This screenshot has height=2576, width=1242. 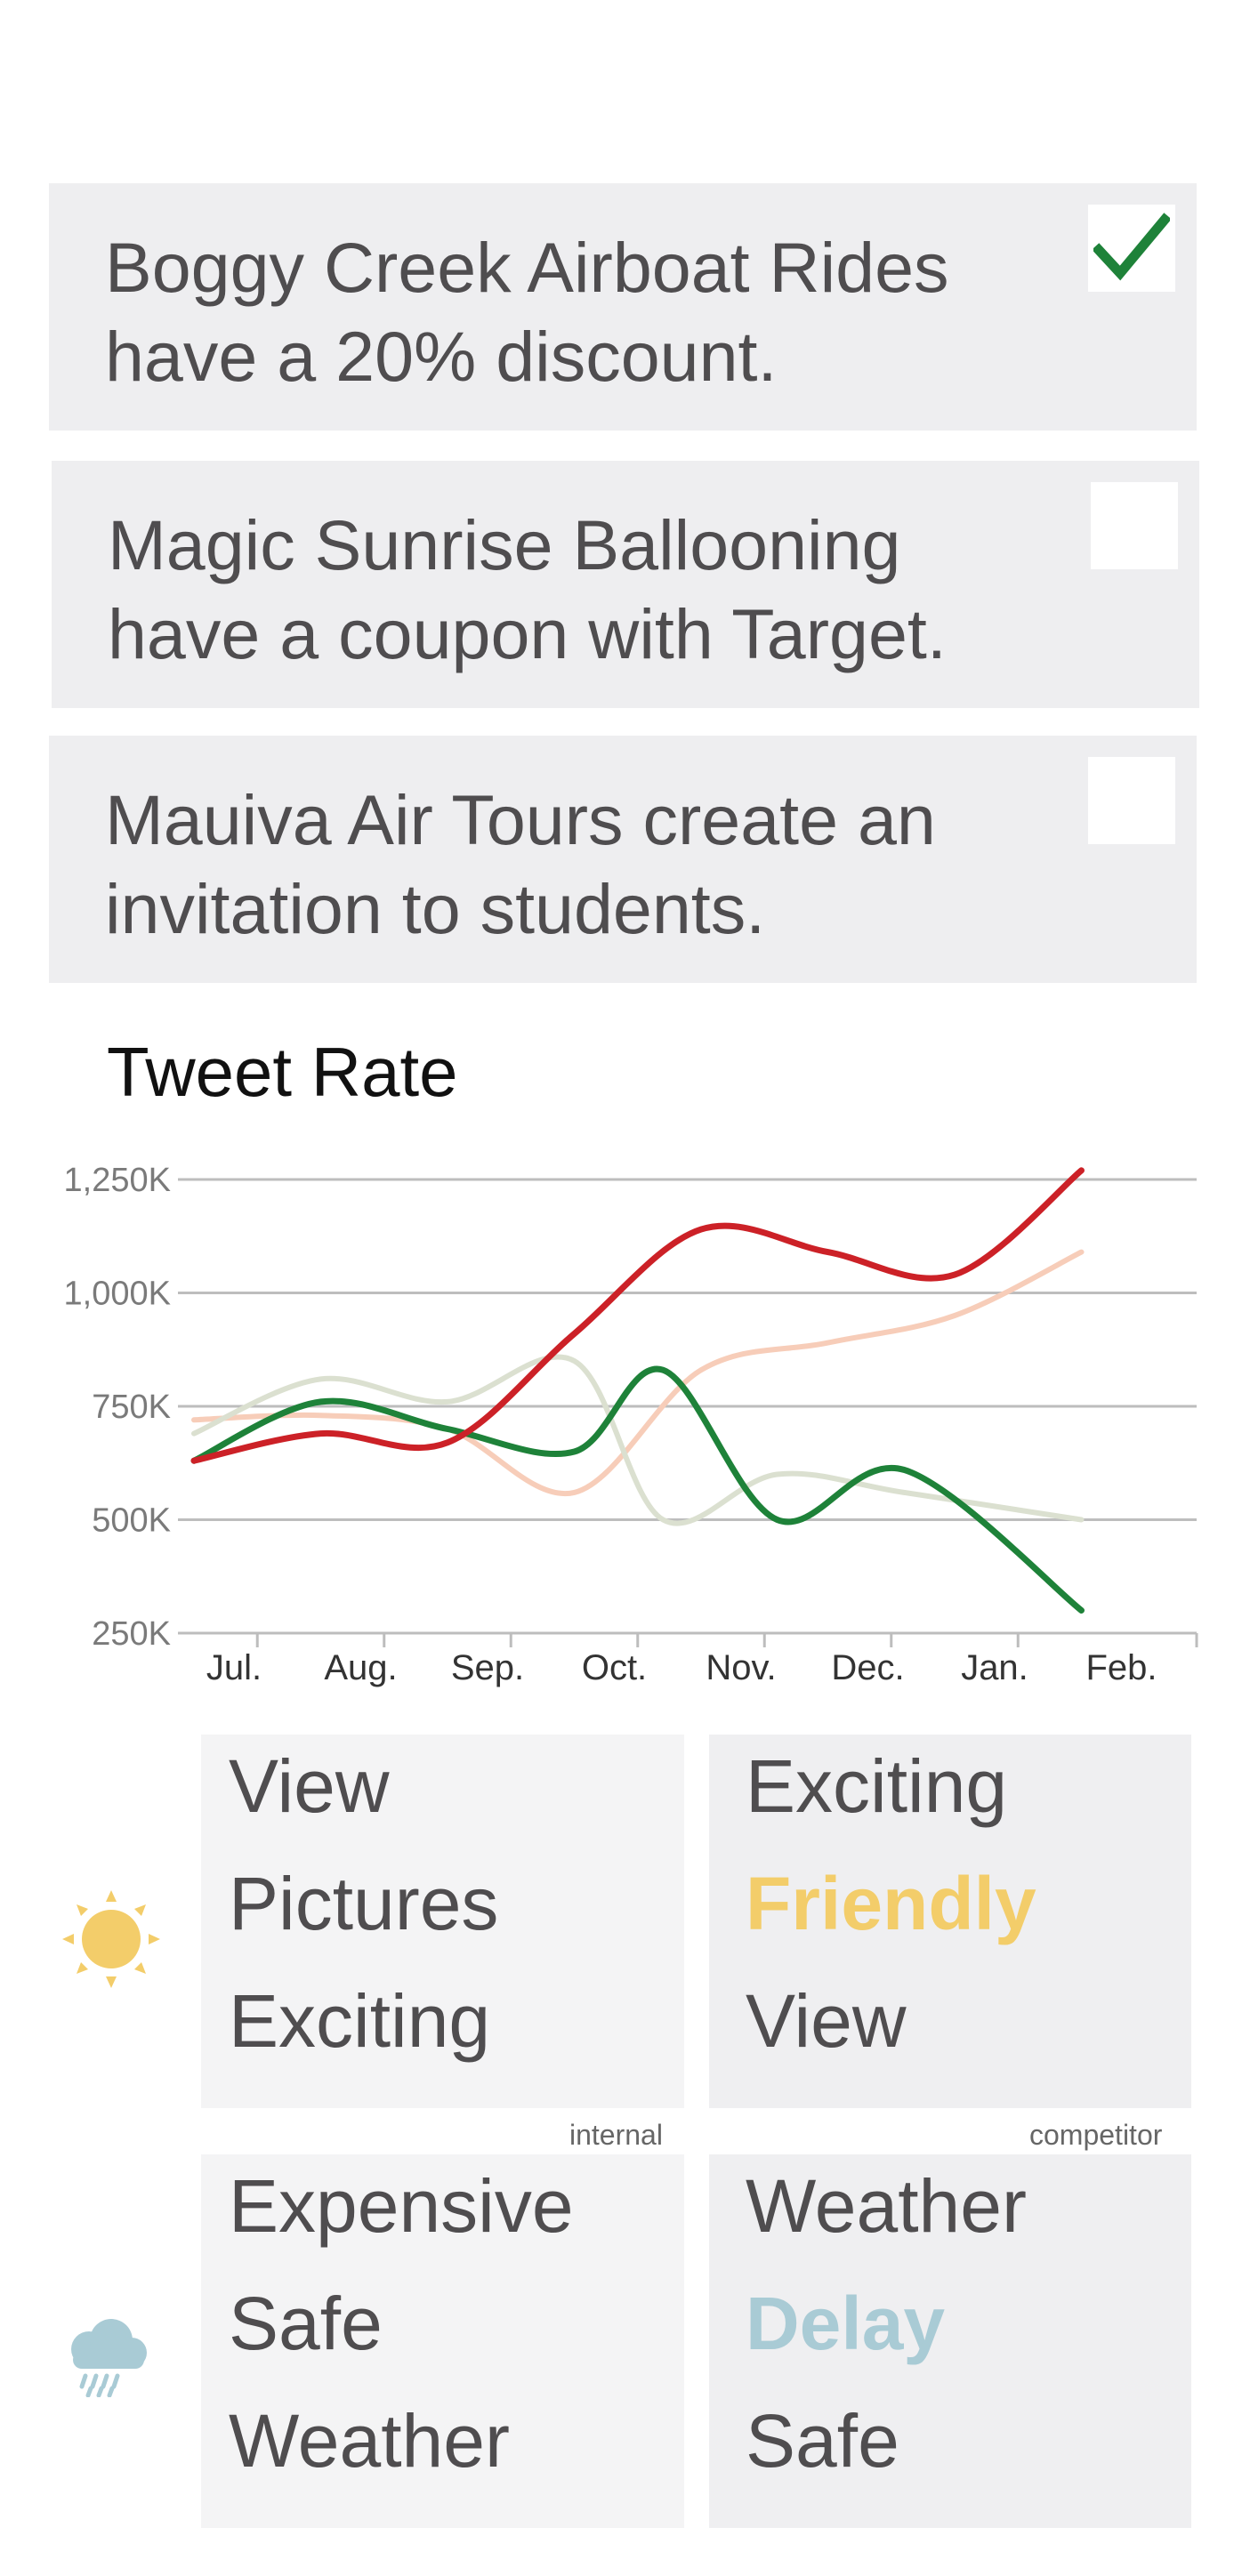 What do you see at coordinates (118, 1294) in the screenshot?
I see `y-tick-label: 1,000K` at bounding box center [118, 1294].